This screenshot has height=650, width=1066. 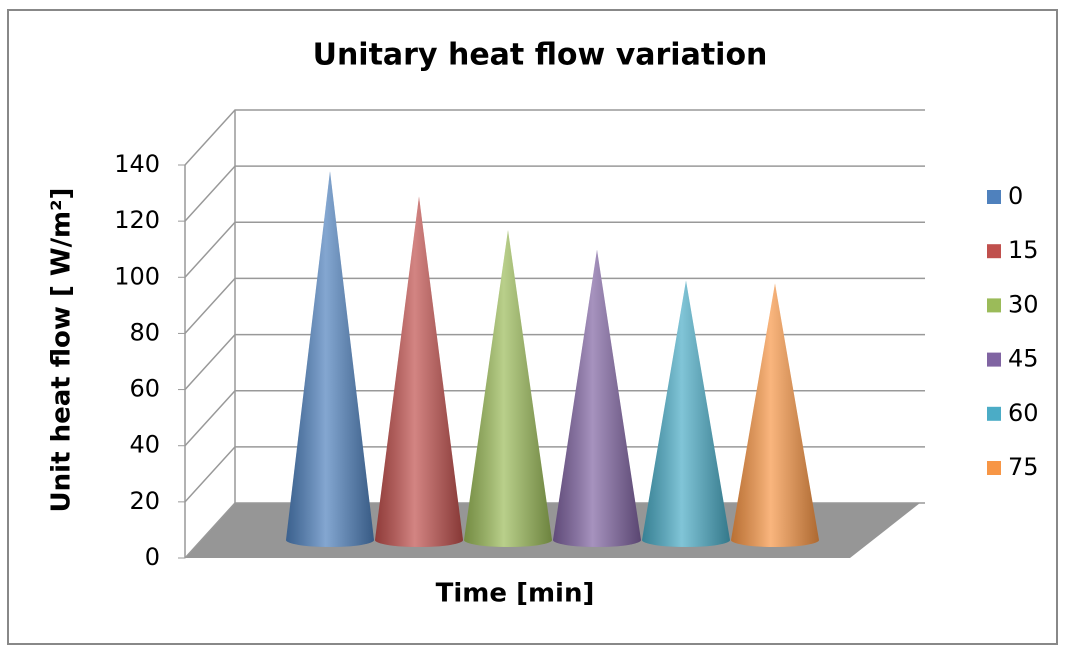 What do you see at coordinates (137, 276) in the screenshot?
I see `y-tick-label: 100` at bounding box center [137, 276].